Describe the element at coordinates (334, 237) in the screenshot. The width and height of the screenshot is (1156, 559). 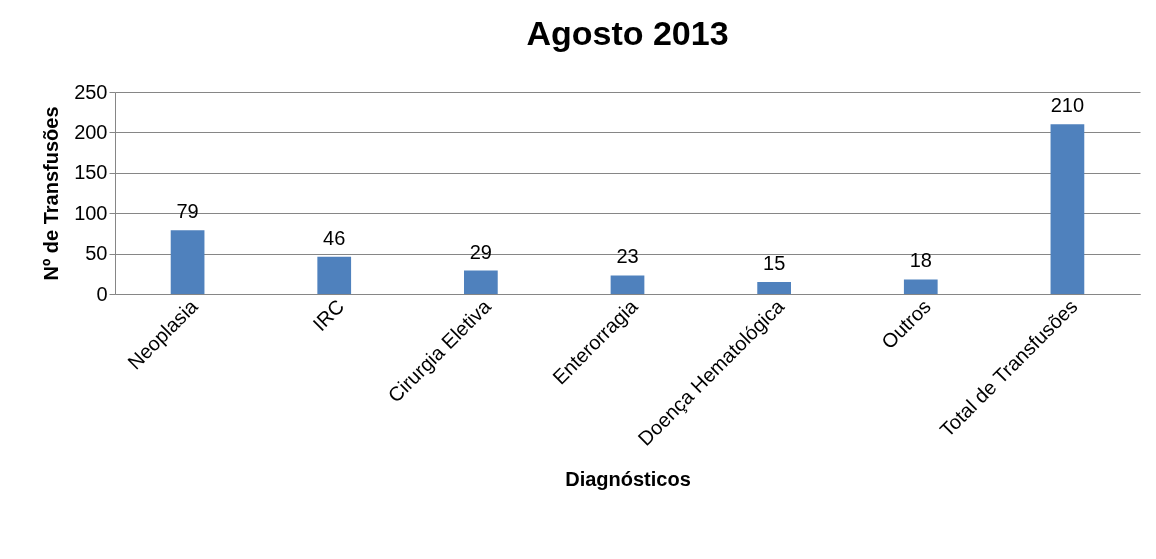
I see `data-label: 46` at that location.